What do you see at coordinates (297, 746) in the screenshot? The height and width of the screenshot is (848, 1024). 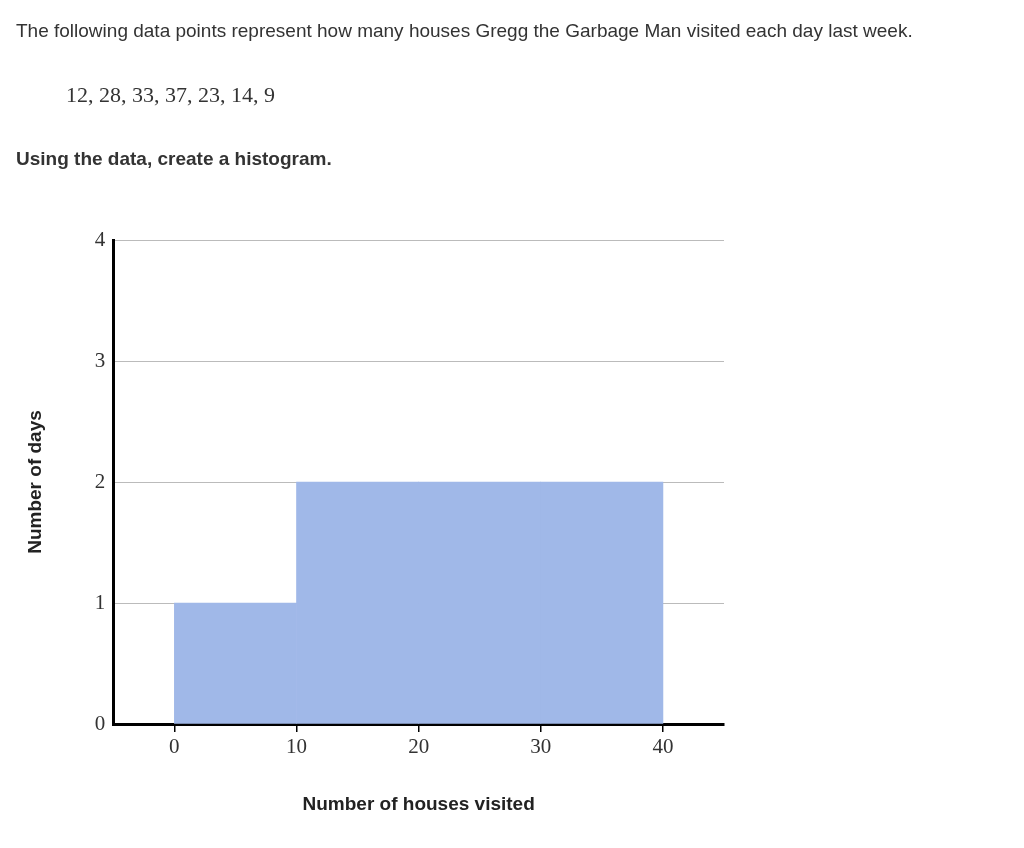 I see `x-tick-label: 10` at bounding box center [297, 746].